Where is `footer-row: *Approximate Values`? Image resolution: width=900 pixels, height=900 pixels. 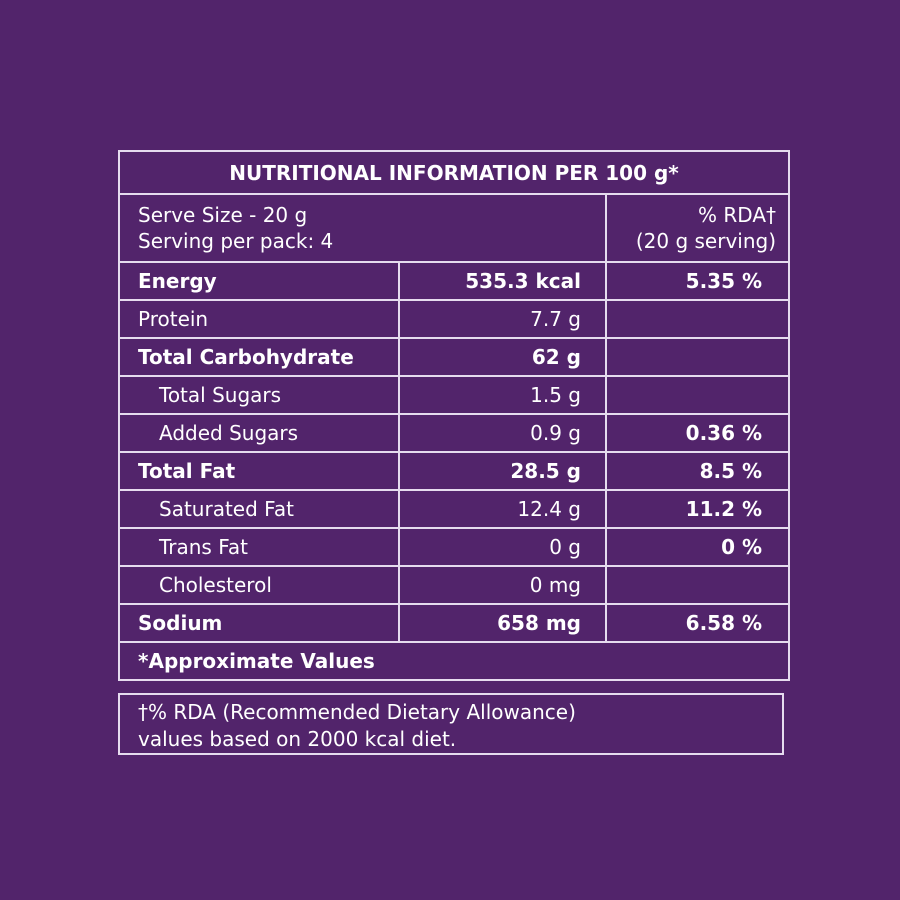
footer-row: *Approximate Values is located at coordinates (454, 661).